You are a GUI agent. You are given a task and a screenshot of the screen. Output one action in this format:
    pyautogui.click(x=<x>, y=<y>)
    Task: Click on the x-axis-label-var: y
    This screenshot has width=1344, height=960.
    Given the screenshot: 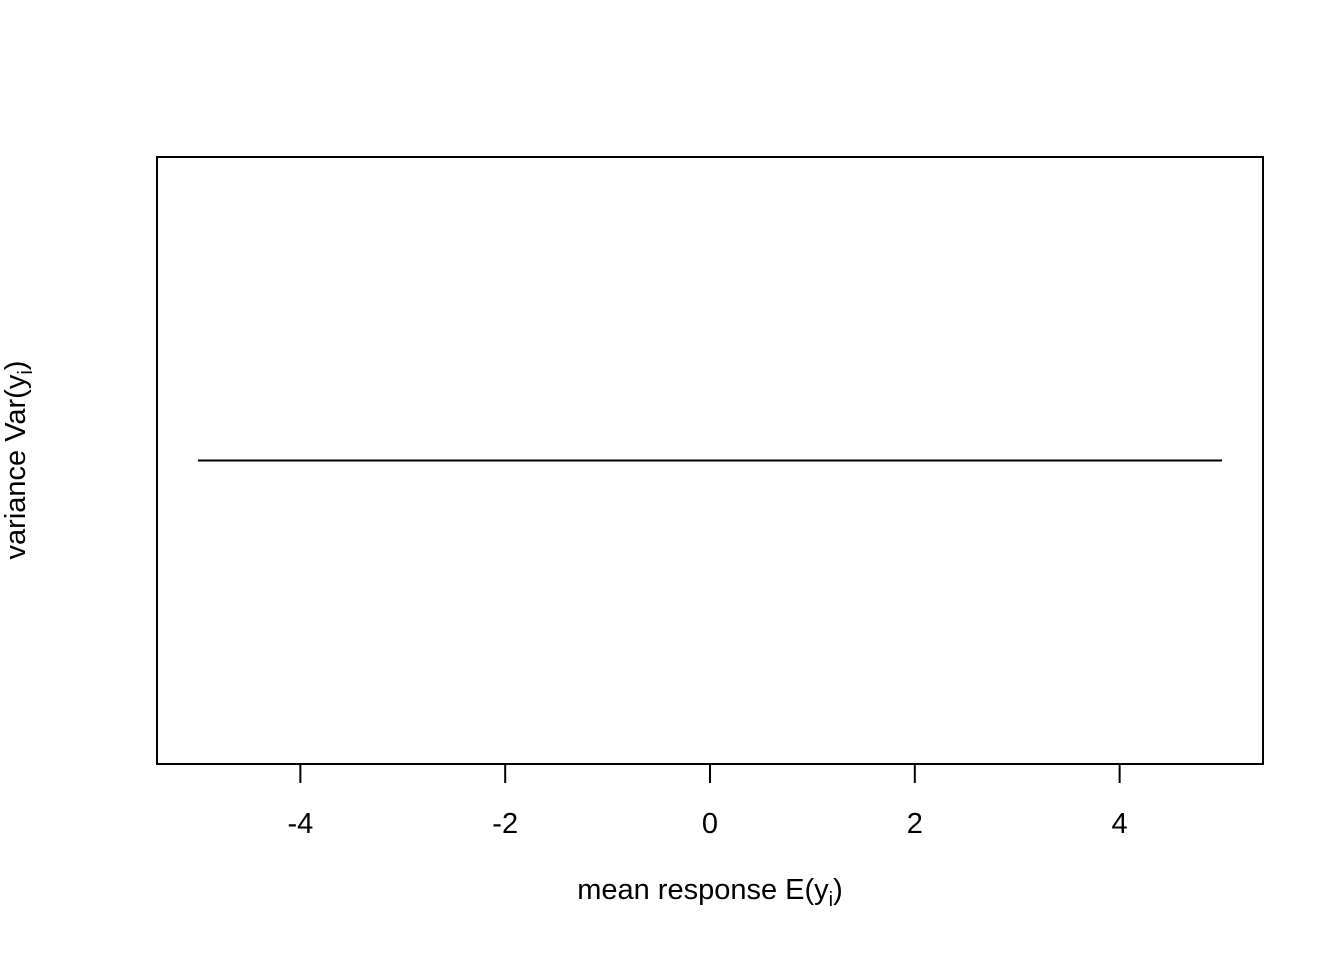 What is the action you would take?
    pyautogui.click(x=821, y=890)
    